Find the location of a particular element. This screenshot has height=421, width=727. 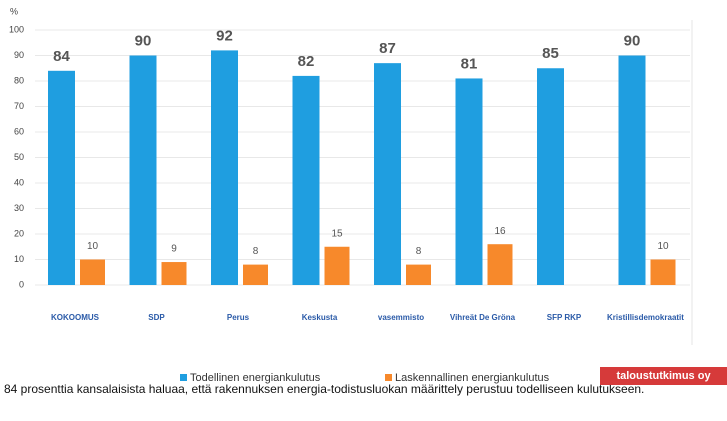

data-label: 82 is located at coordinates (306, 61).